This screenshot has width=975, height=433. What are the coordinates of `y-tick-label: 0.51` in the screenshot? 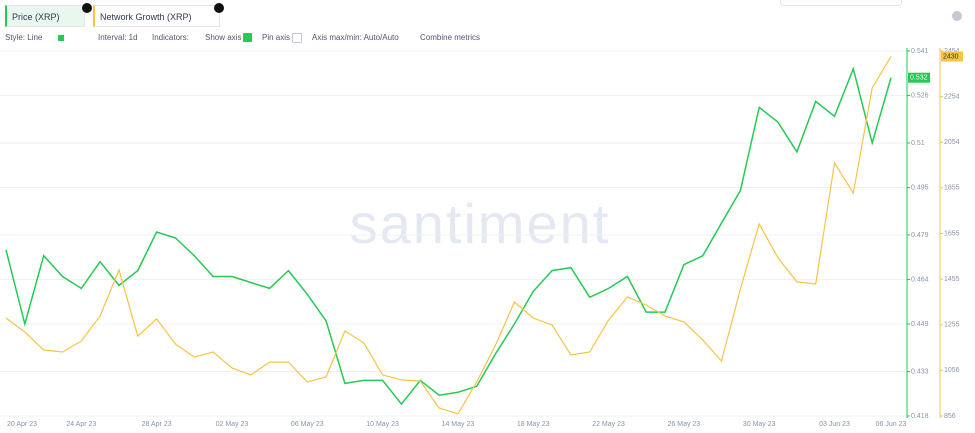 It's located at (918, 143).